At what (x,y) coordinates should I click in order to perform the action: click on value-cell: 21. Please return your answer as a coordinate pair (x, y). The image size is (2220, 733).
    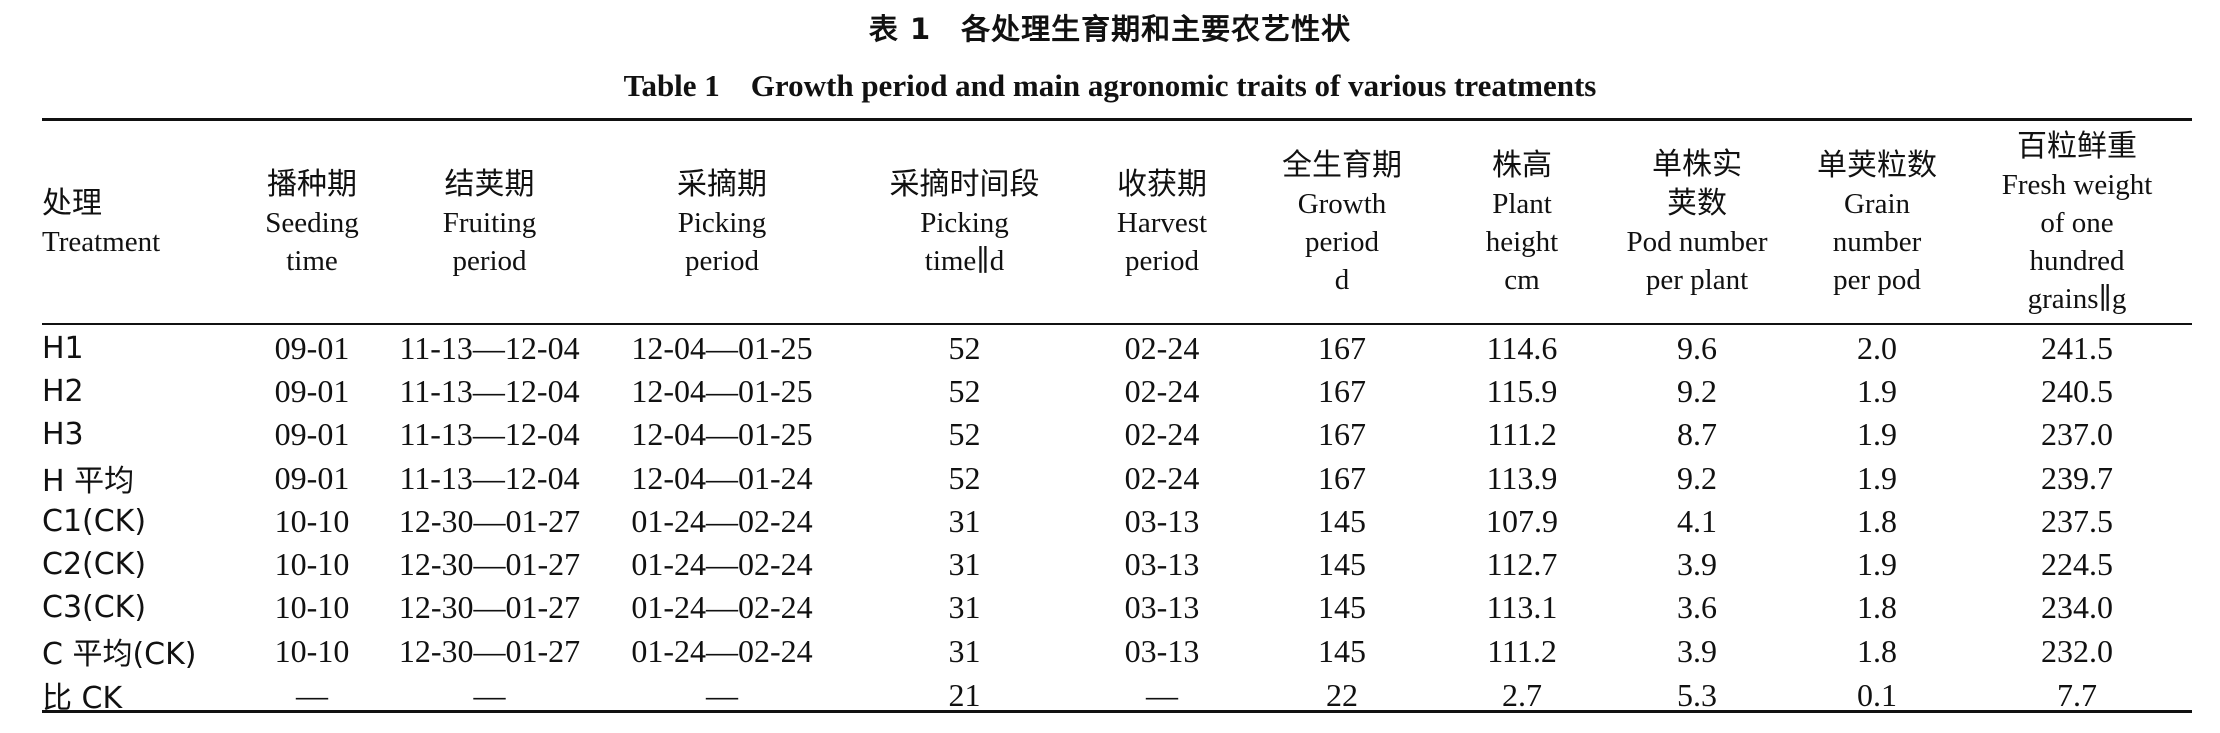
    Looking at the image, I should click on (964, 694).